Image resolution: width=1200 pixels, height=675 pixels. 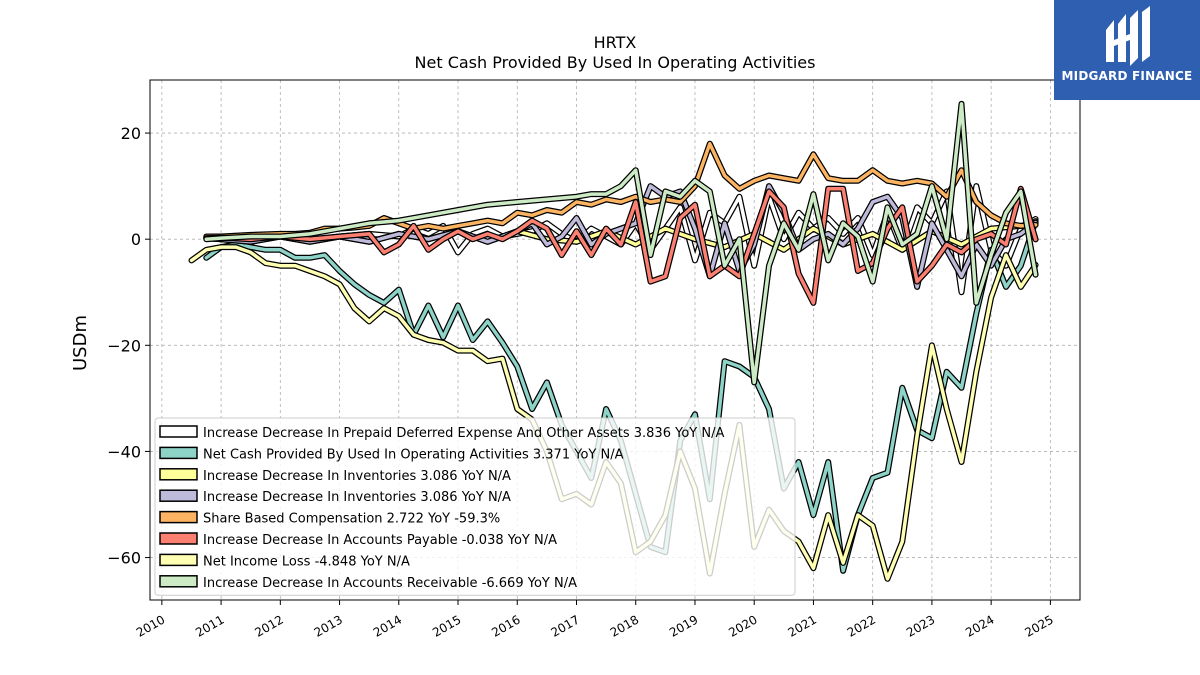 I want to click on x-tick-label: 2021, so click(x=801, y=625).